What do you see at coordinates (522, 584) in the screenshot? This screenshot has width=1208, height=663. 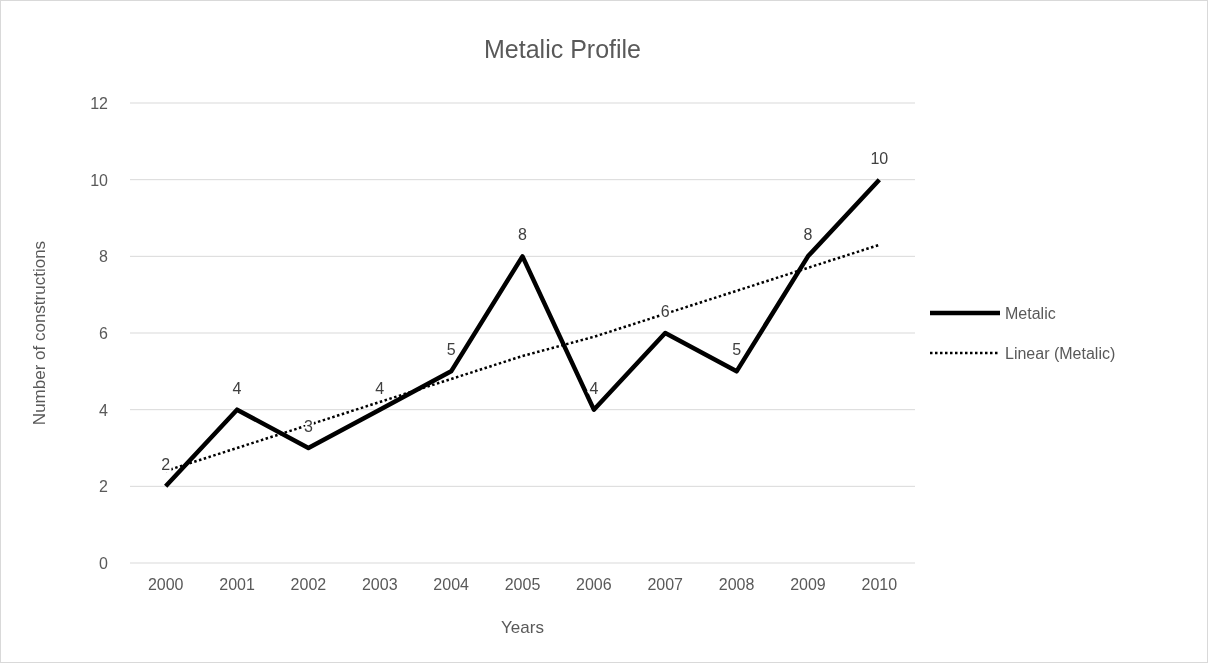 I see `x-tick-label: 2005` at bounding box center [522, 584].